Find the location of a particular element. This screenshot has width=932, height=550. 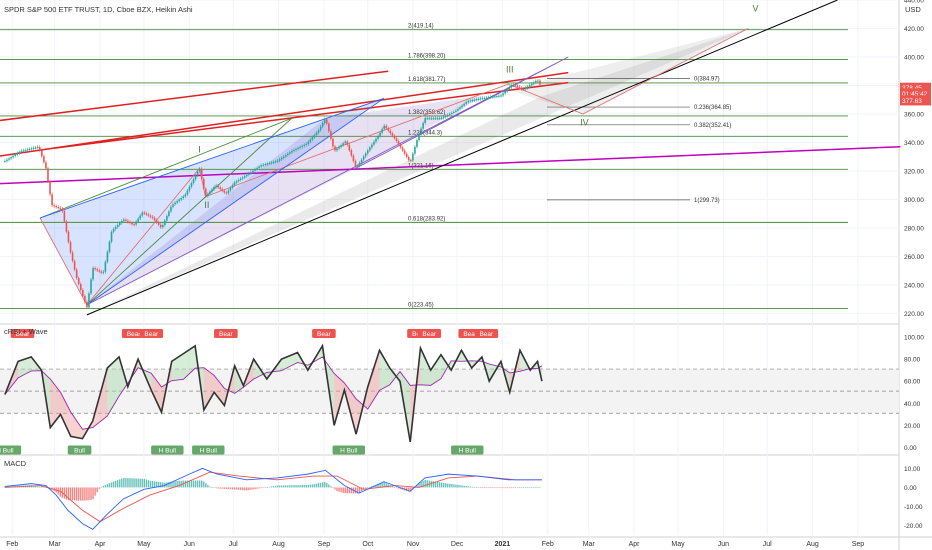

red-channel-top is located at coordinates (194, 96).